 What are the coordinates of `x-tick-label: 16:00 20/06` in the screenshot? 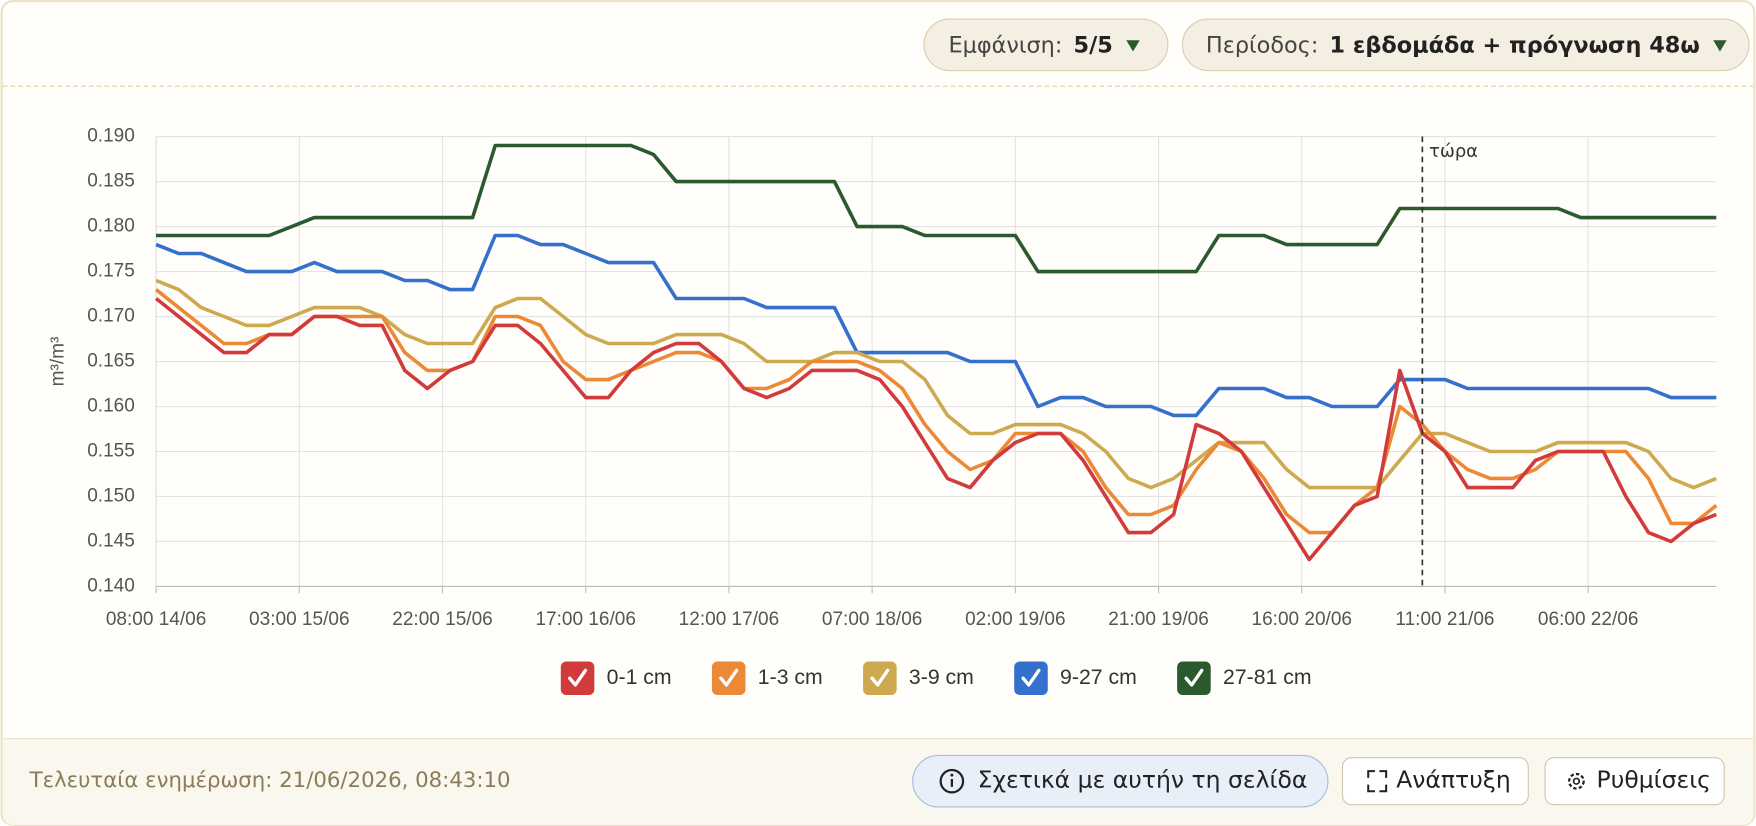 It's located at (1302, 619).